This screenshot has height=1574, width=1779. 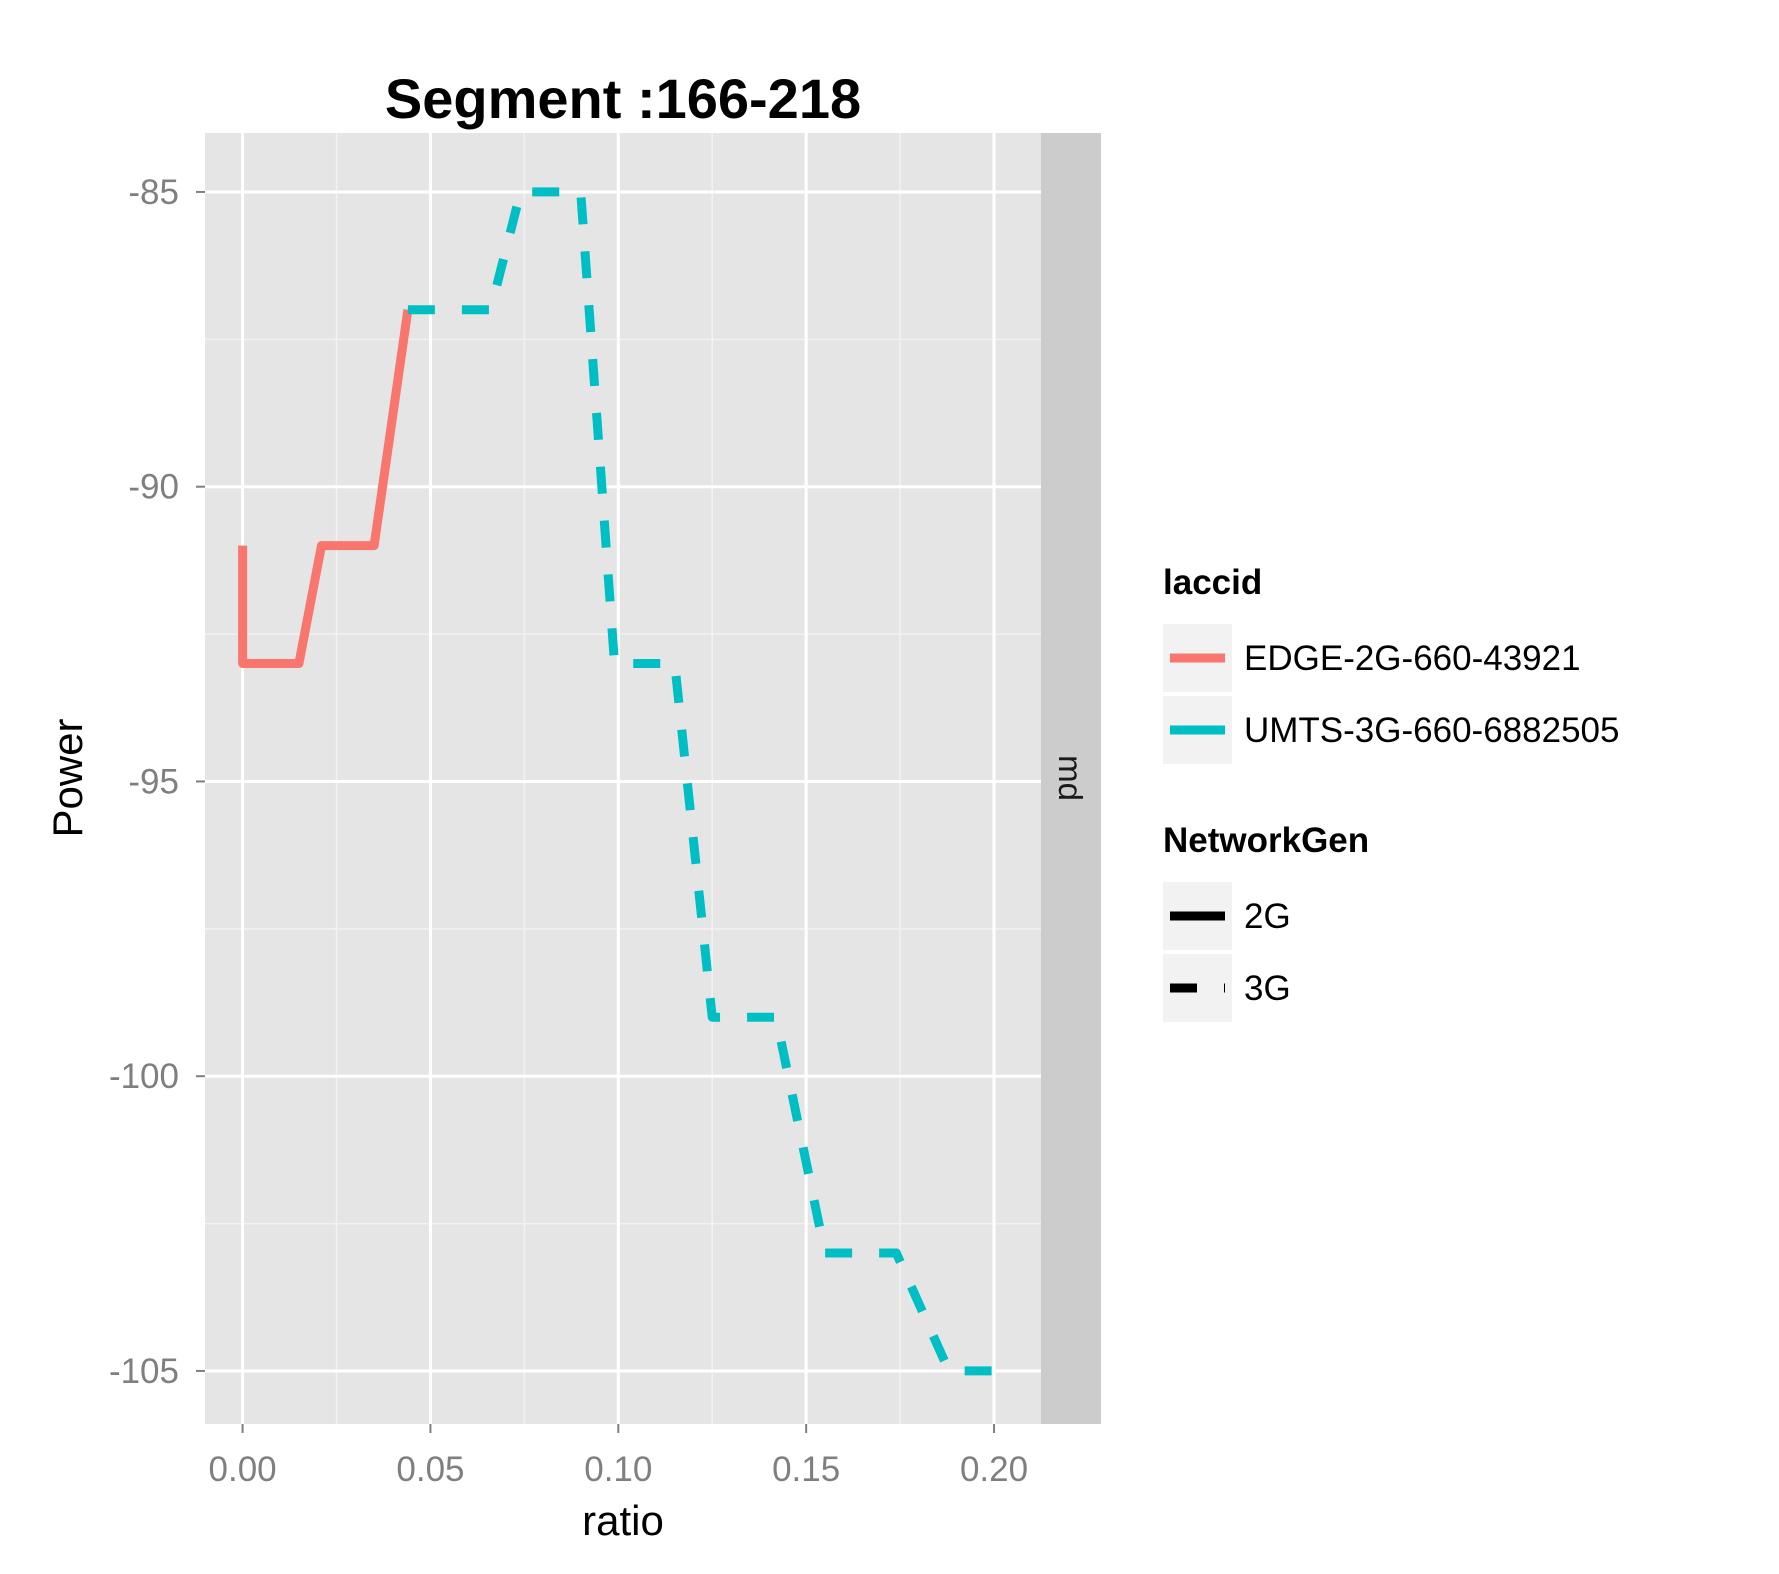 What do you see at coordinates (1266, 840) in the screenshot?
I see `legend-title: NetworkGen` at bounding box center [1266, 840].